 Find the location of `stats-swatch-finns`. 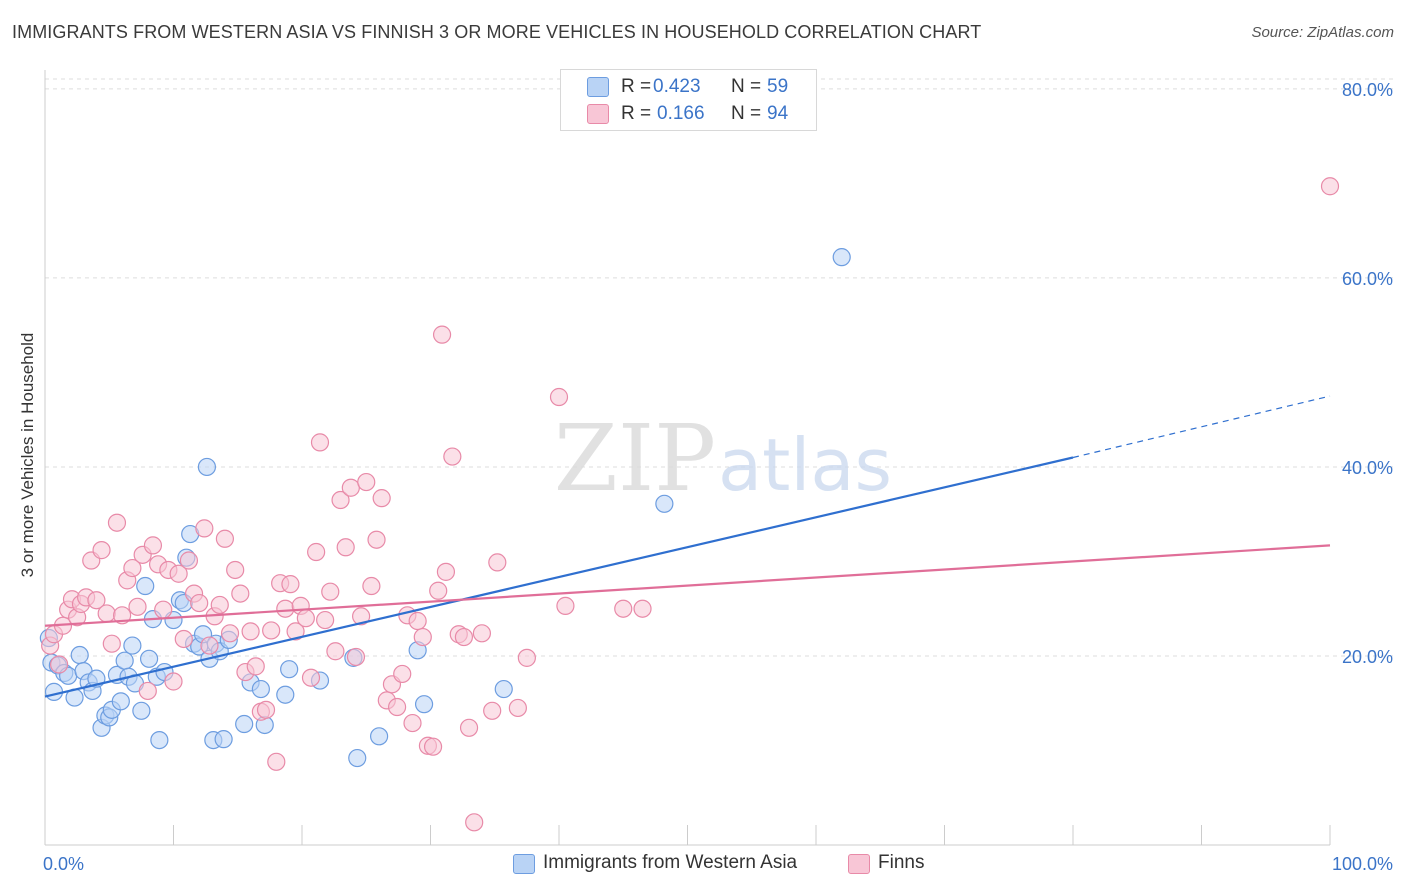

stats-swatch-finns is located at coordinates (598, 114).